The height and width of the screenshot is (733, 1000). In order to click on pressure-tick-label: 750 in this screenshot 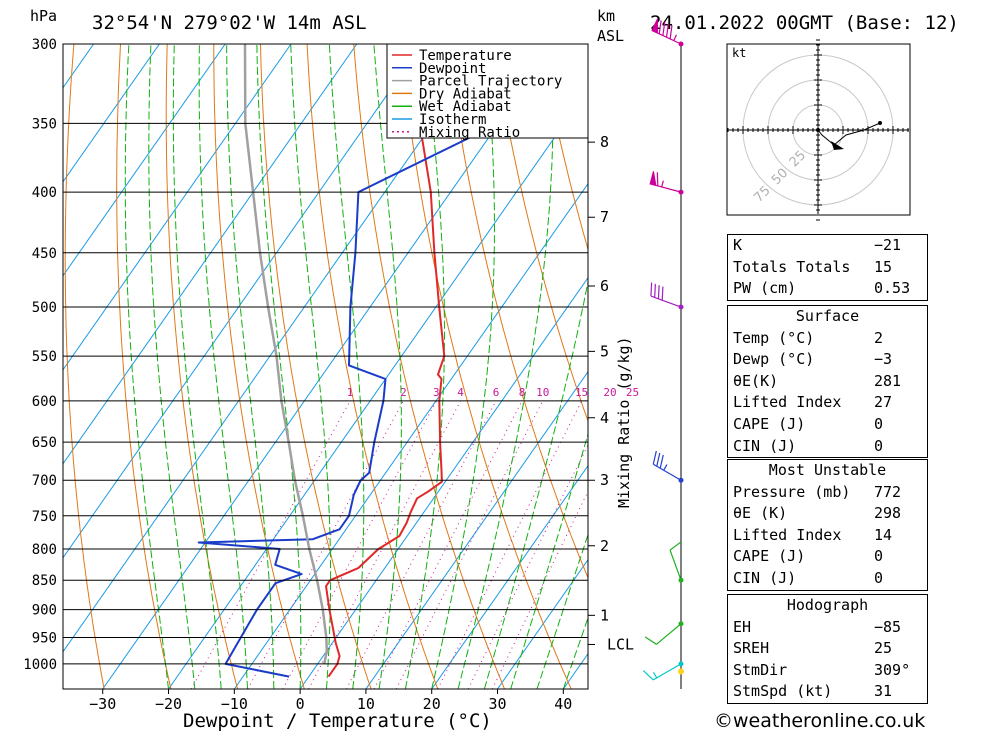, I will do `click(44, 517)`.